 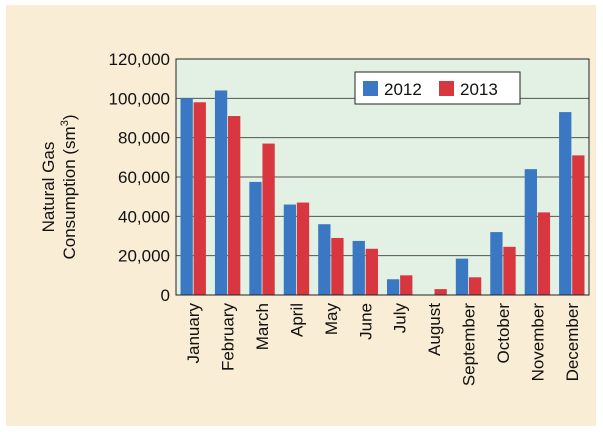 I want to click on bar-2012-september, so click(x=462, y=276).